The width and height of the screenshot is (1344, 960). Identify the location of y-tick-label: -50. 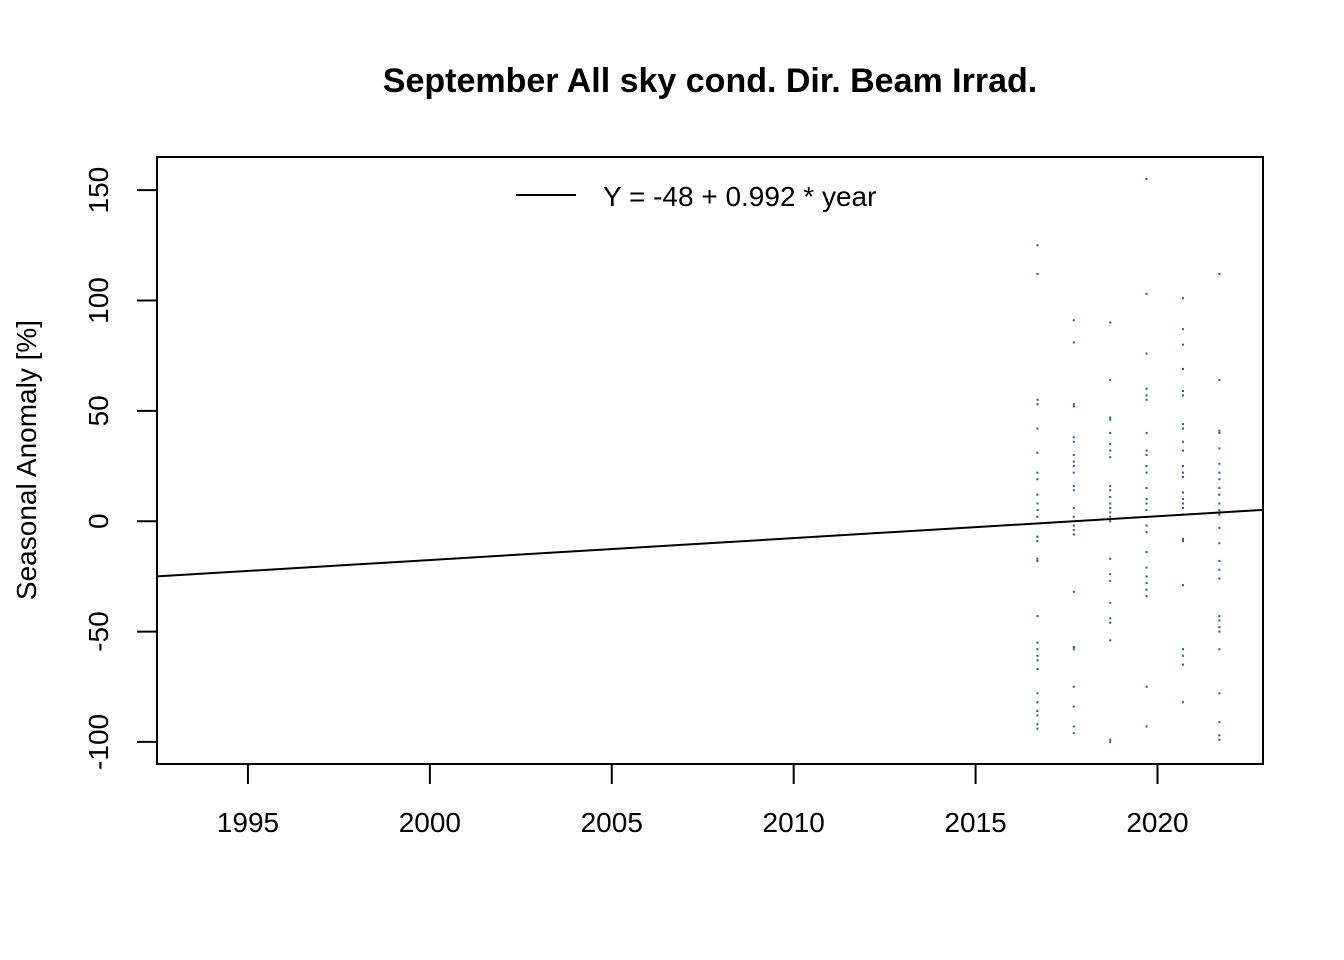
(98, 631).